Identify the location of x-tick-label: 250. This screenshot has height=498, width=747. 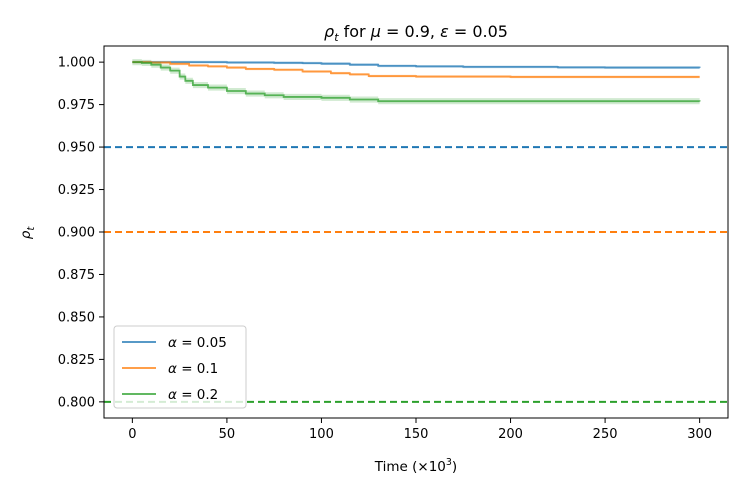
(605, 434).